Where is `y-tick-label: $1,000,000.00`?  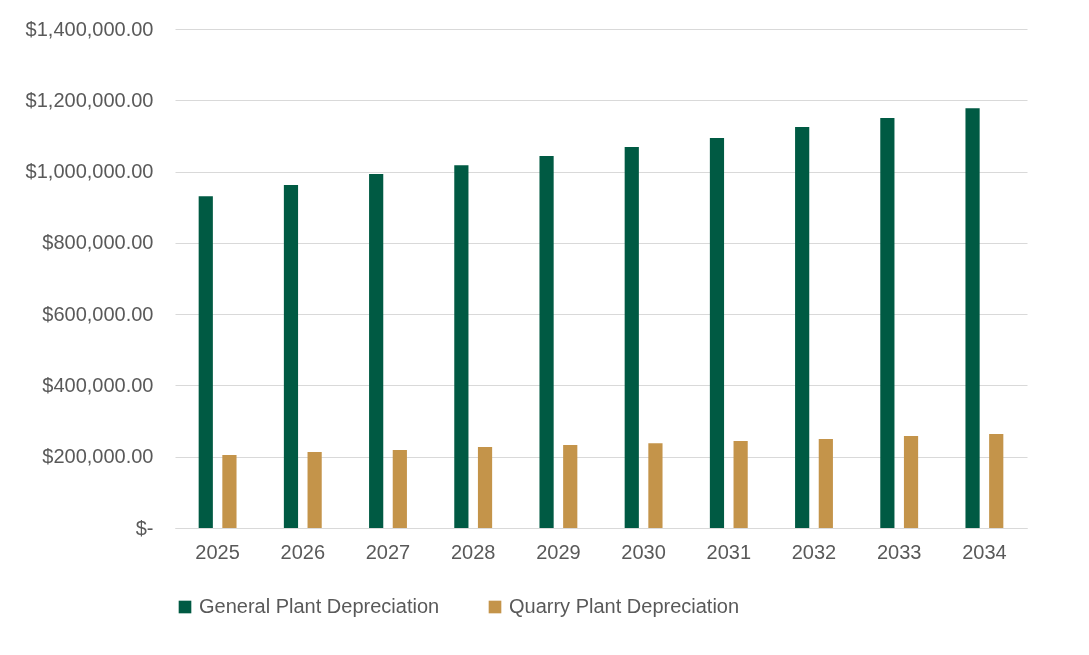 y-tick-label: $1,000,000.00 is located at coordinates (89, 171).